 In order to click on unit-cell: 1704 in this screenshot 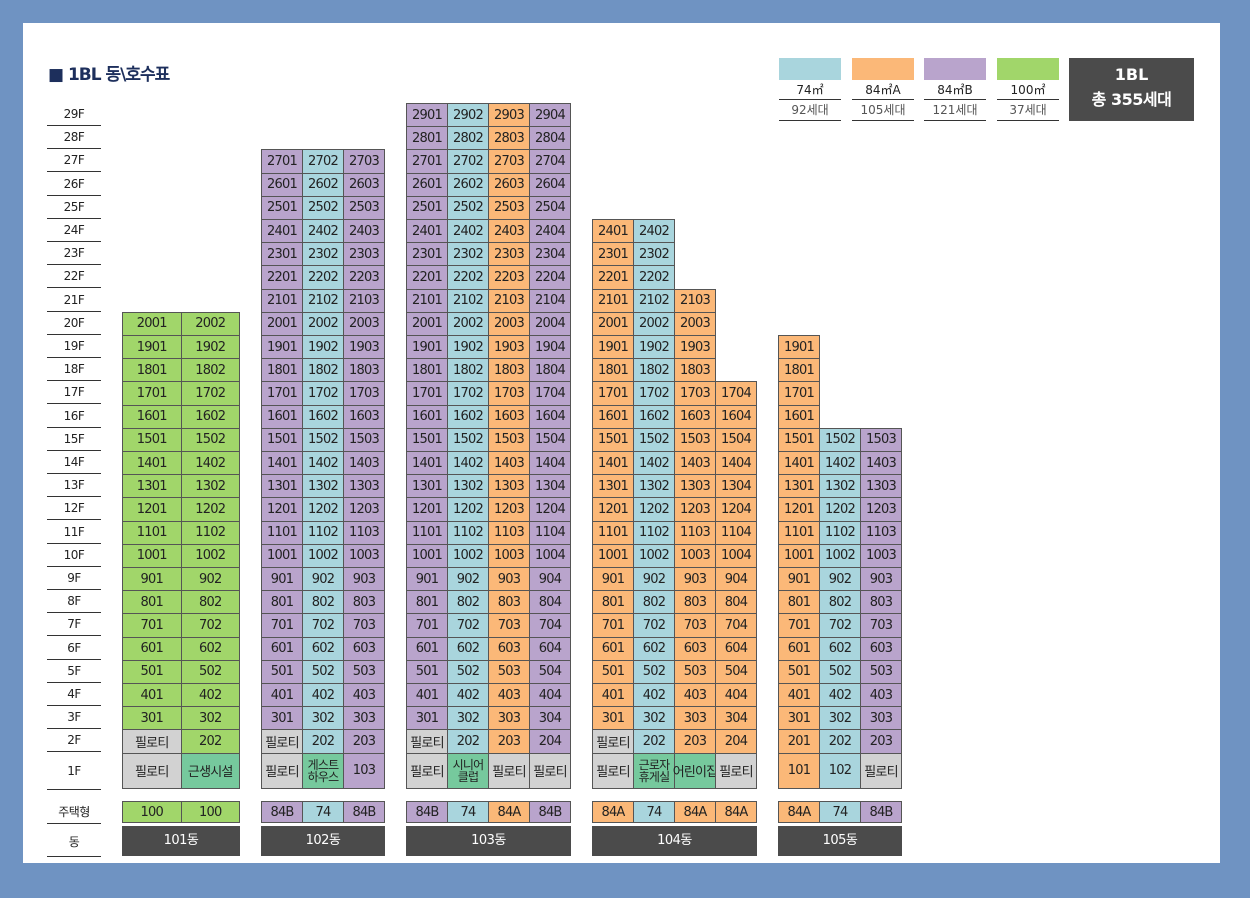, I will do `click(736, 393)`.